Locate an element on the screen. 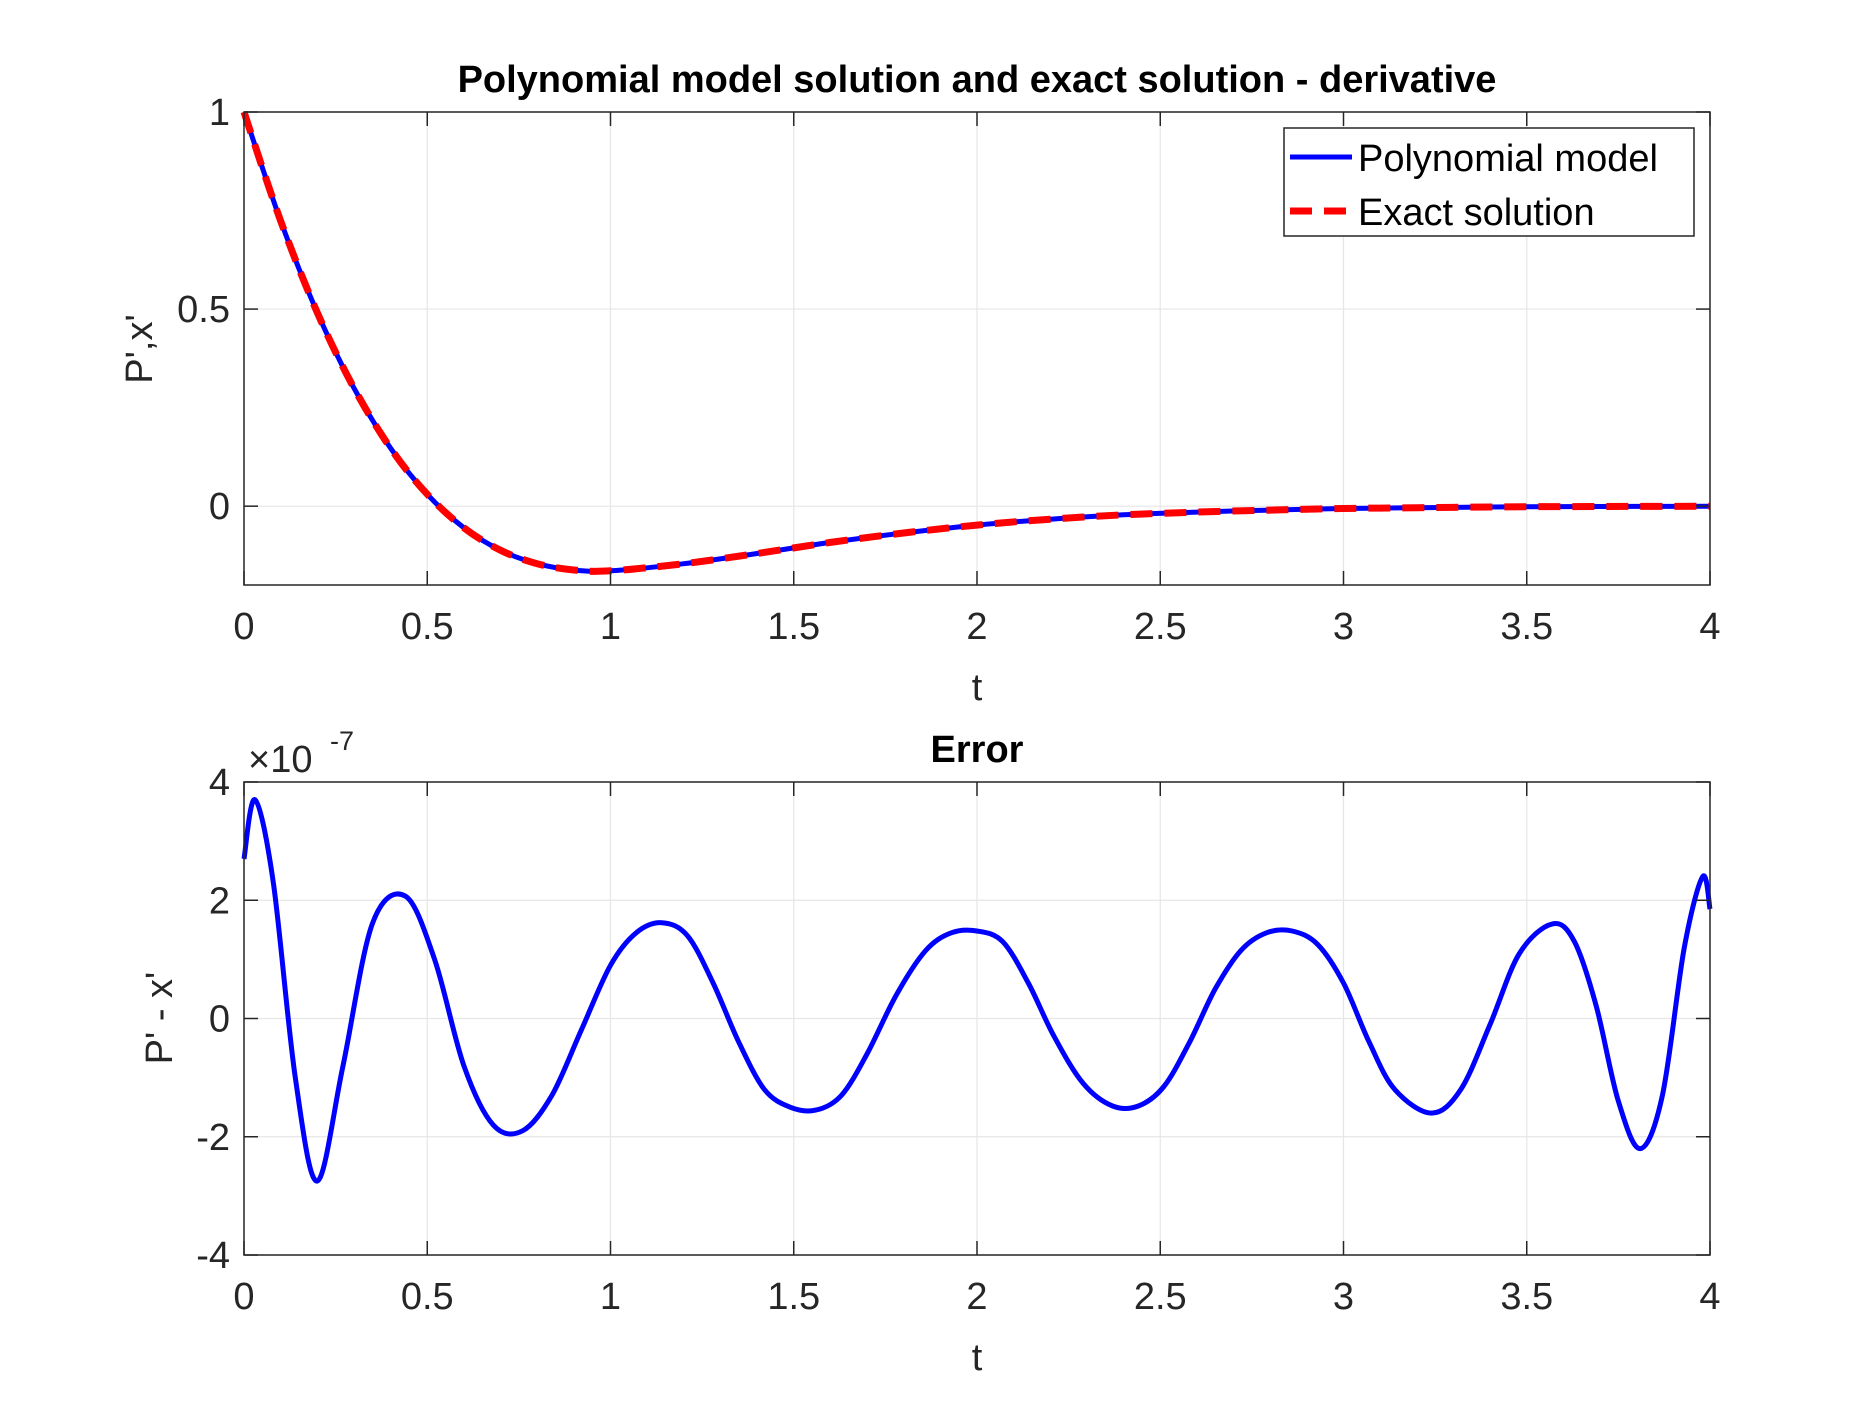  y-axis-exponent-base: ×10 is located at coordinates (280, 760).